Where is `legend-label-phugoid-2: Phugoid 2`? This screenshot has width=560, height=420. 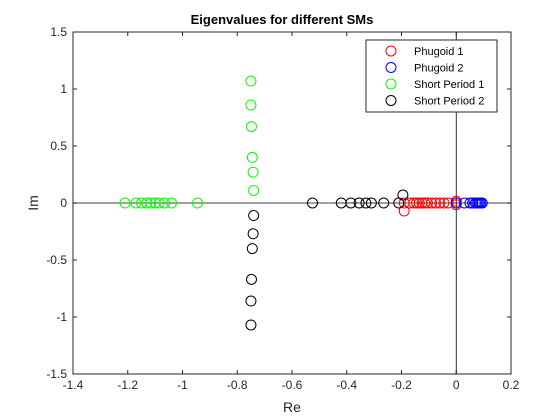 legend-label-phugoid-2: Phugoid 2 is located at coordinates (439, 69).